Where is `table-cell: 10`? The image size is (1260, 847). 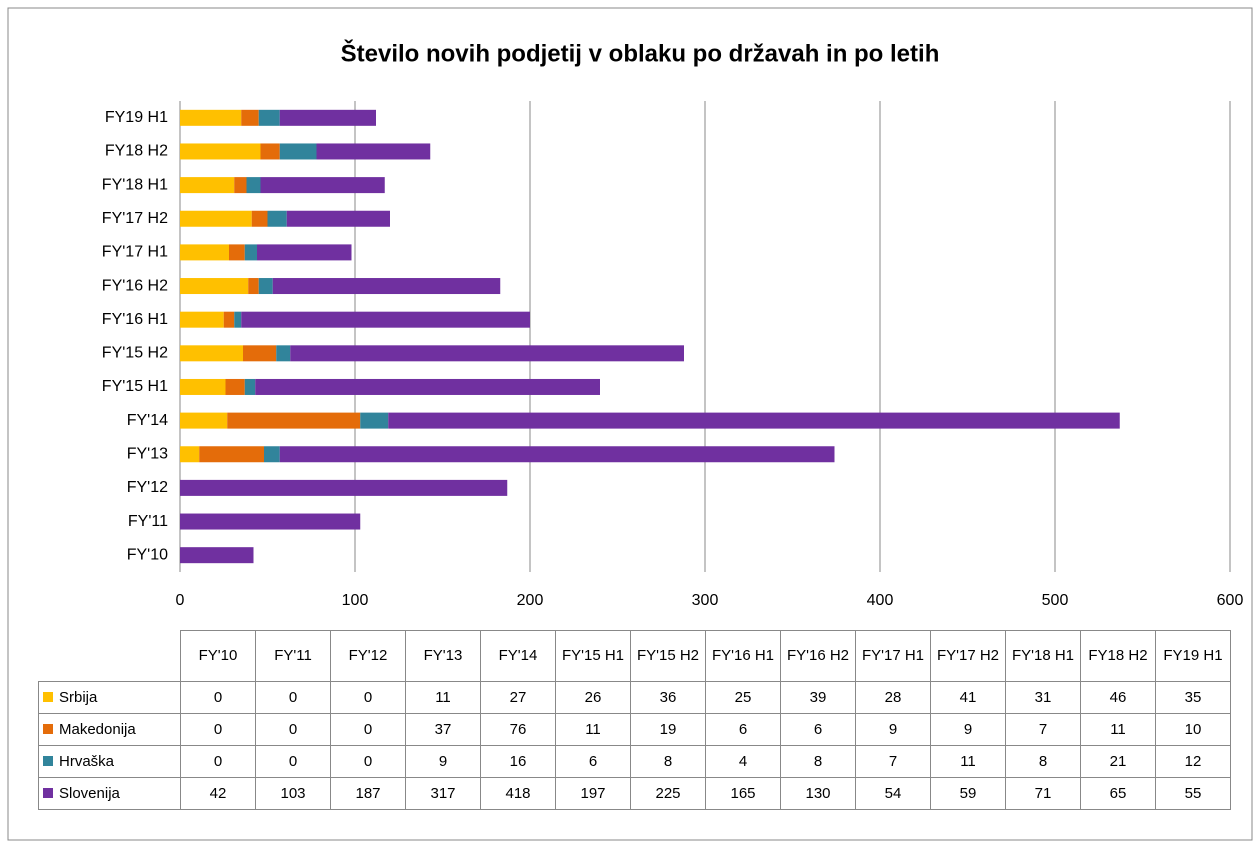 table-cell: 10 is located at coordinates (1193, 729).